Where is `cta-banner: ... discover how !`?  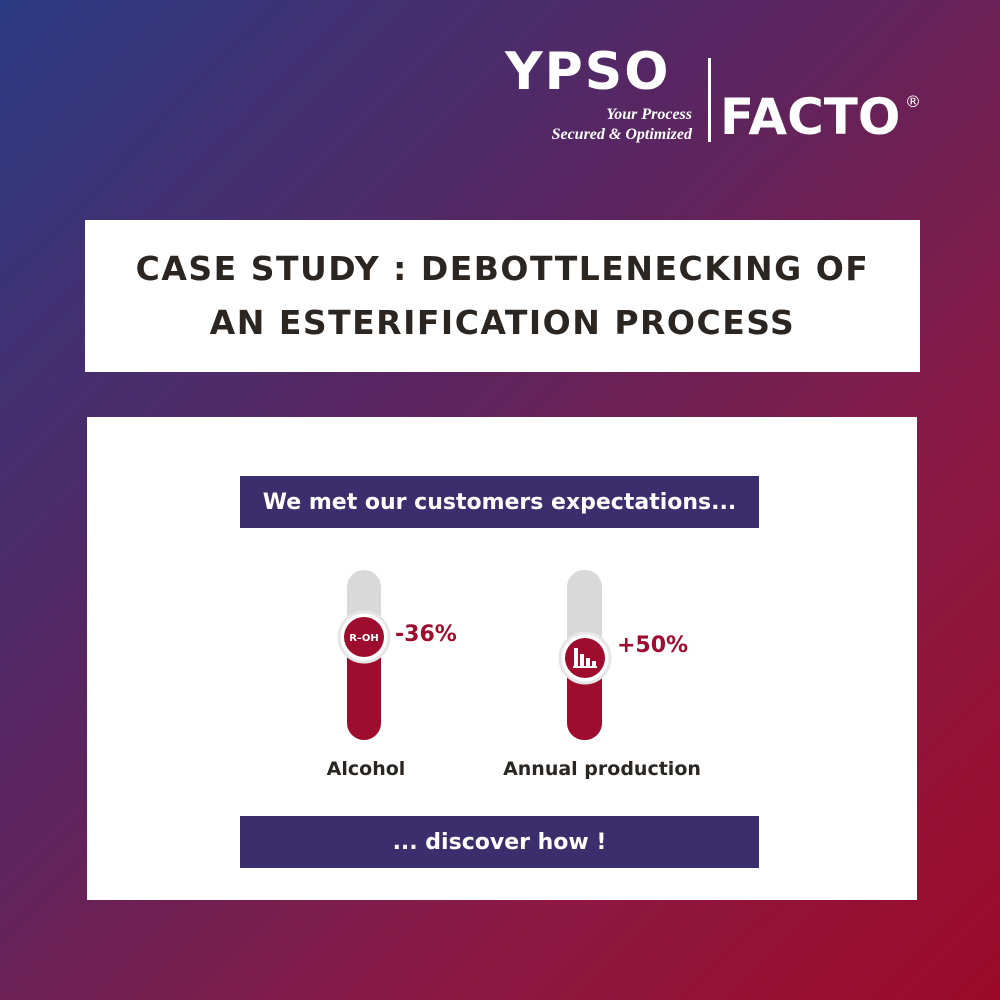
cta-banner: ... discover how ! is located at coordinates (499, 842).